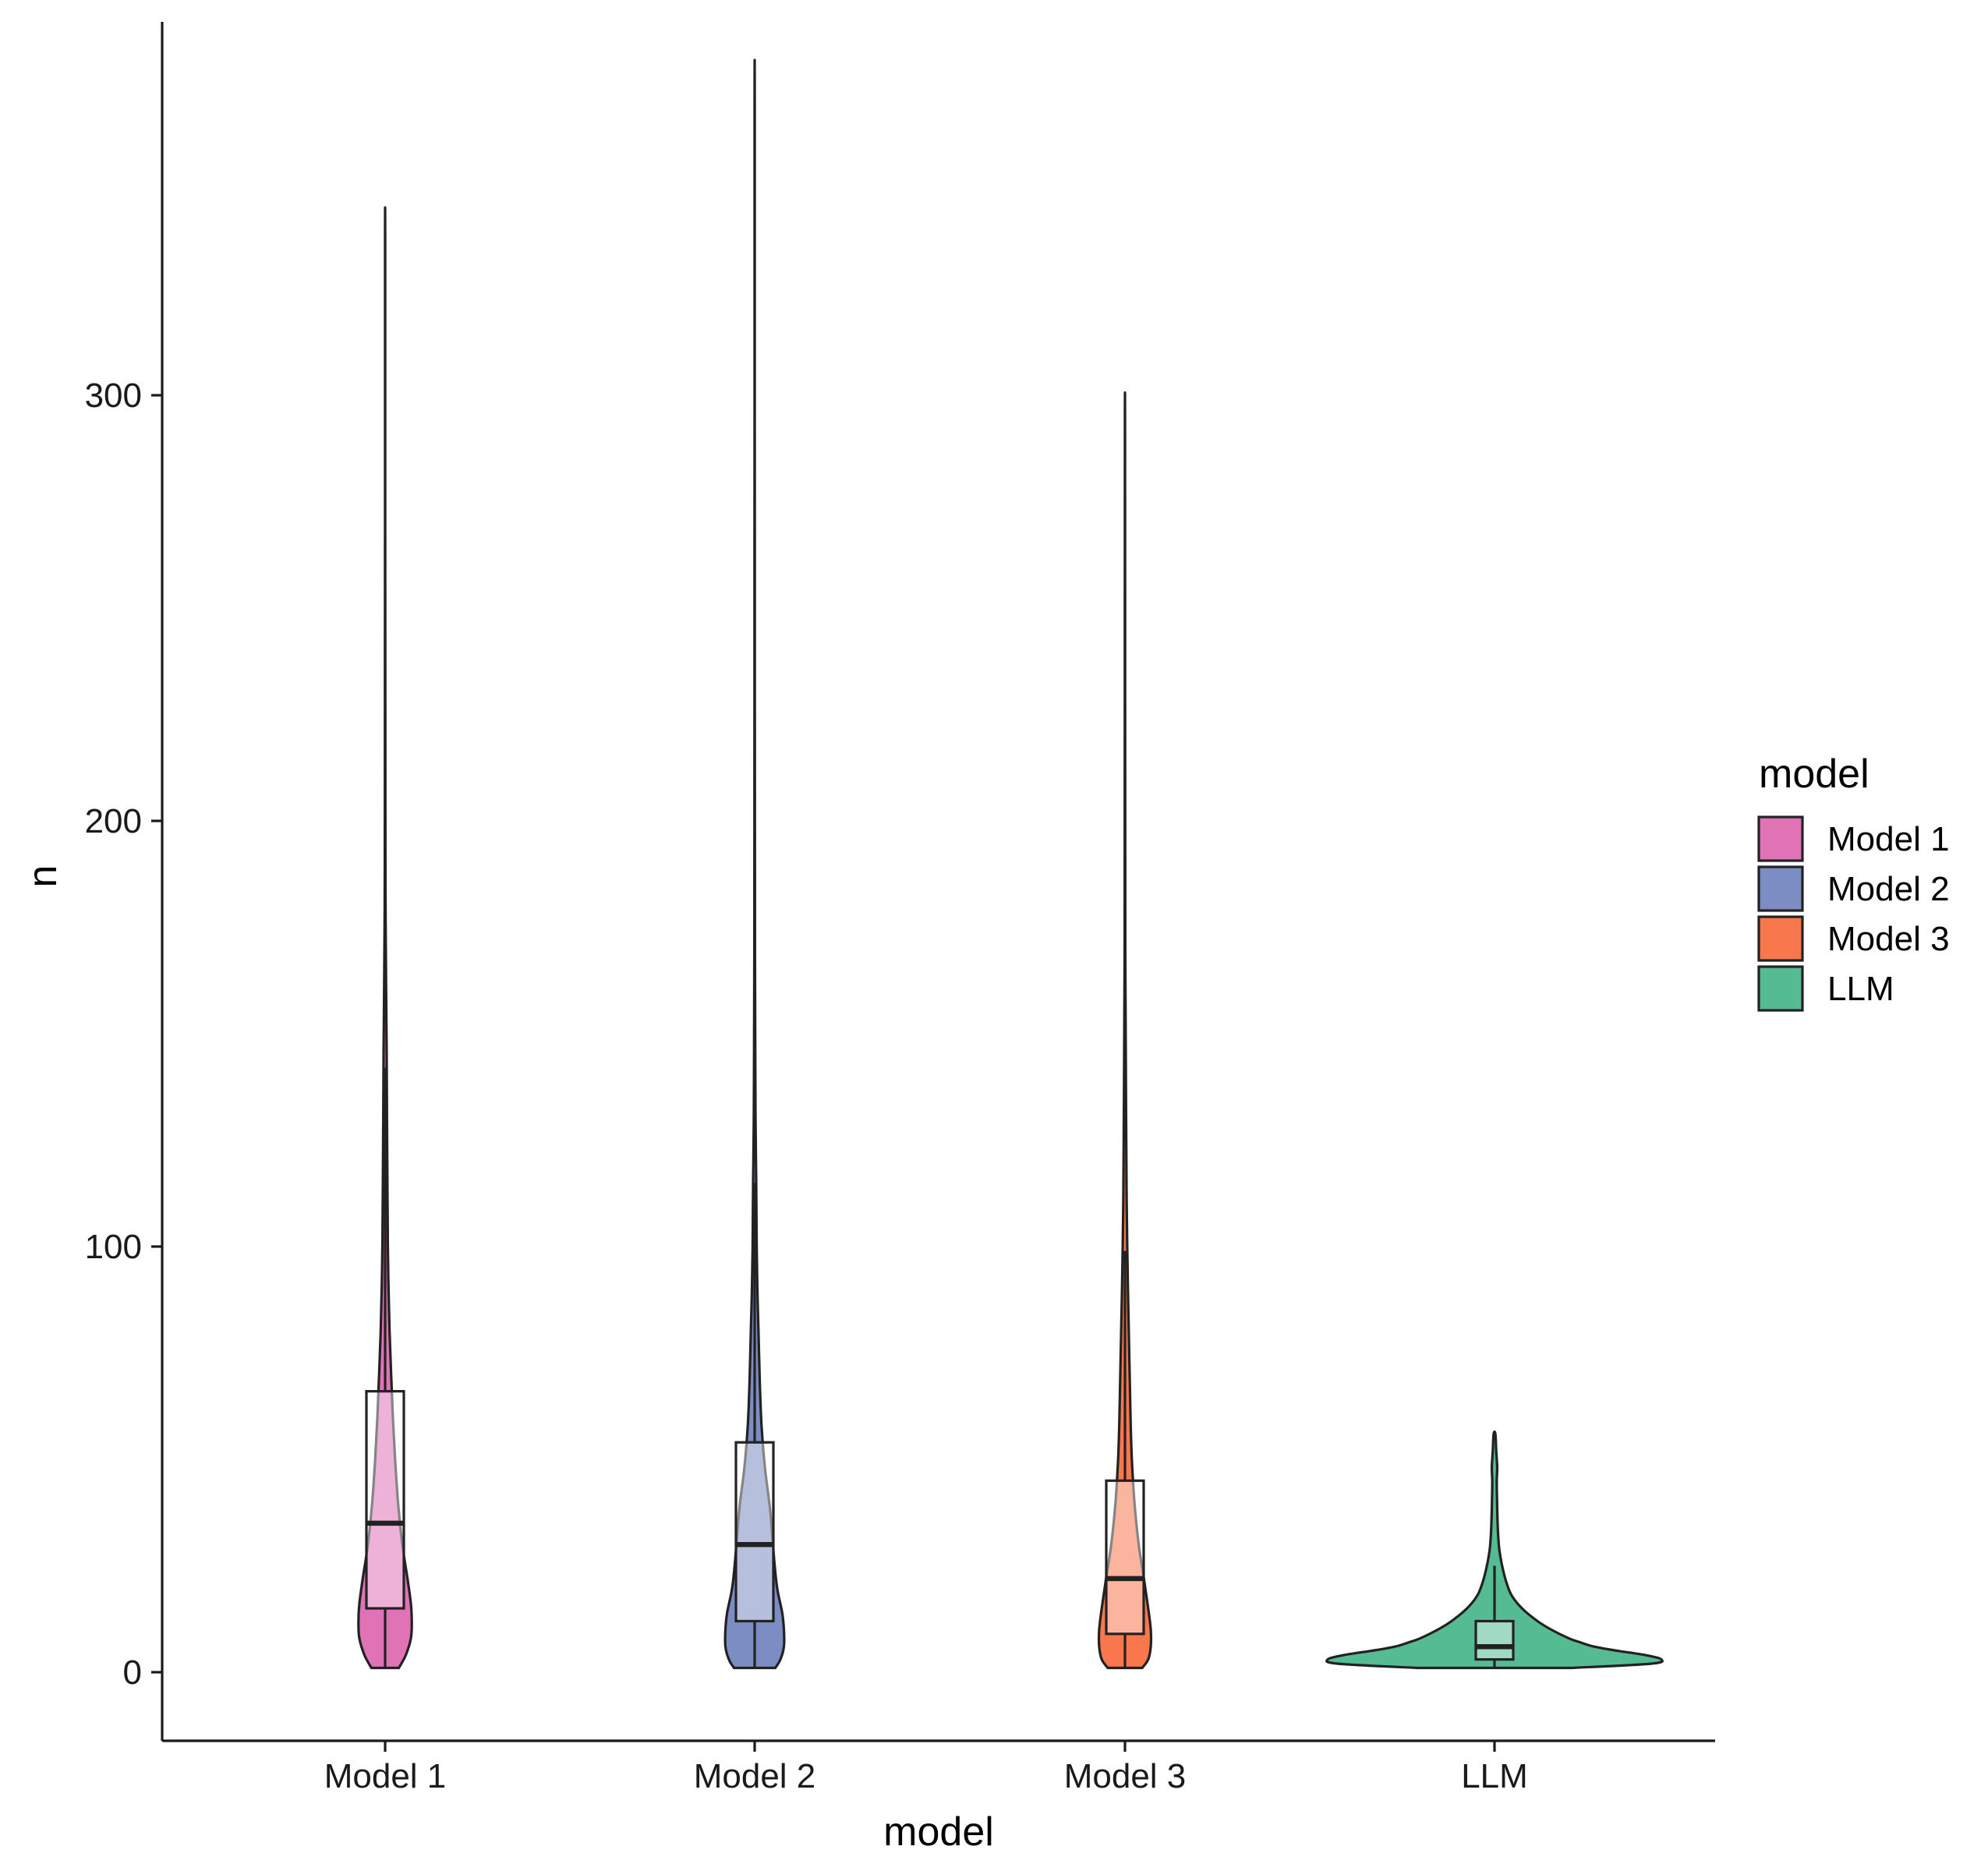 This screenshot has width=1988, height=1871. Describe the element at coordinates (1814, 774) in the screenshot. I see `legend-title: model` at that location.